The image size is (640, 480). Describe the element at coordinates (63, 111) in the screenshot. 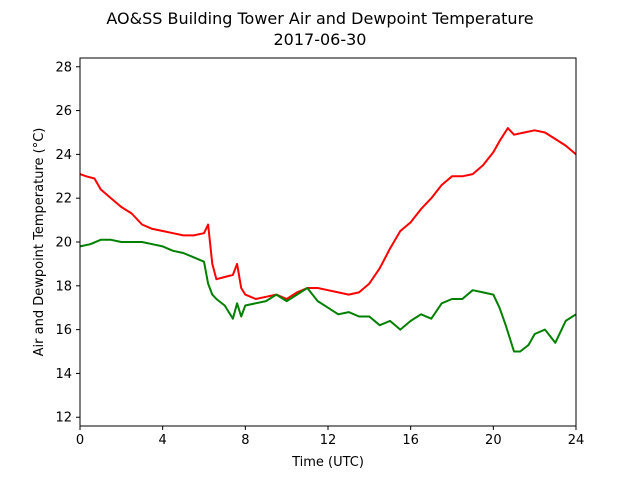

I see `y-tick-label: 26` at that location.